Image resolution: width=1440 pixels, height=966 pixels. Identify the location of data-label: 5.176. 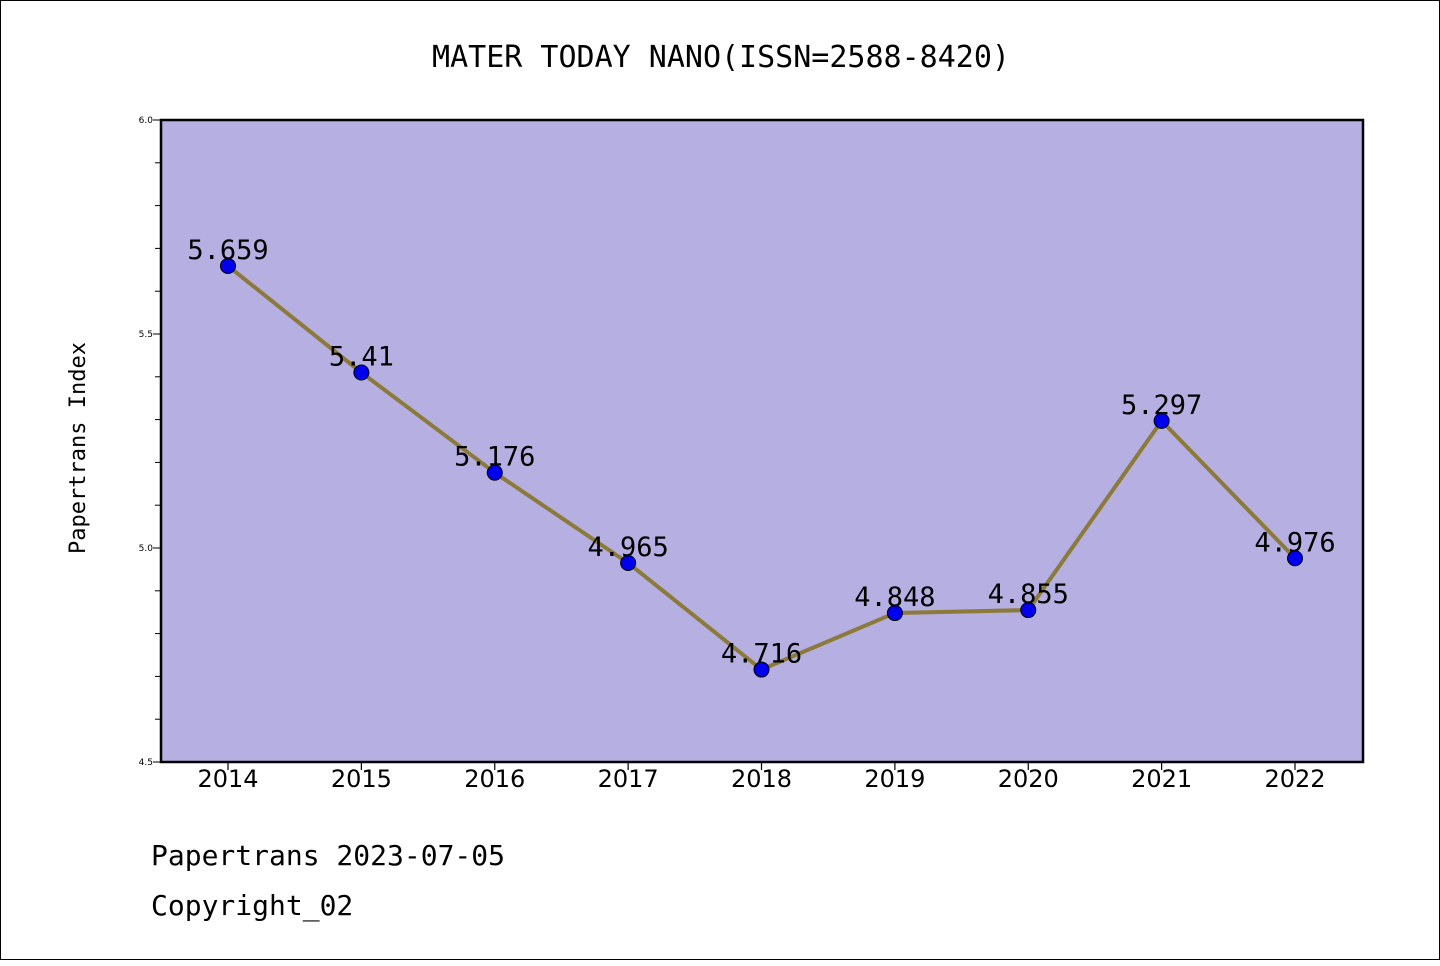
(494, 457).